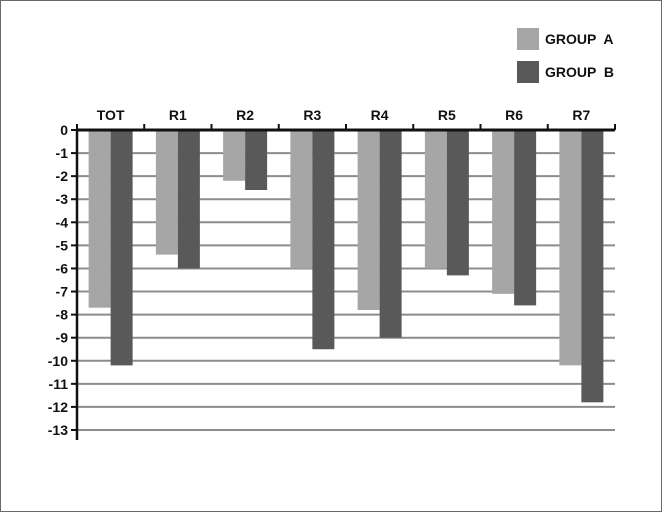 The image size is (662, 513). What do you see at coordinates (64, 130) in the screenshot?
I see `y-tick-label: 0` at bounding box center [64, 130].